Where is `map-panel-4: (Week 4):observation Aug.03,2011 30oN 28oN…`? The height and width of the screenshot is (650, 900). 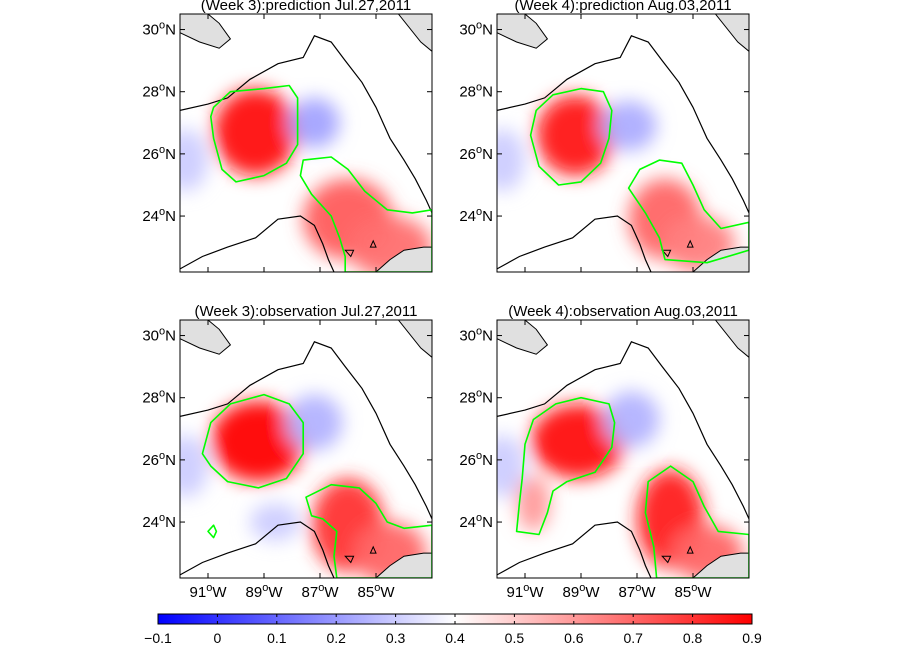 map-panel-4: (Week 4):observation Aug.03,2011 30oN 28oN… is located at coordinates (604, 452).